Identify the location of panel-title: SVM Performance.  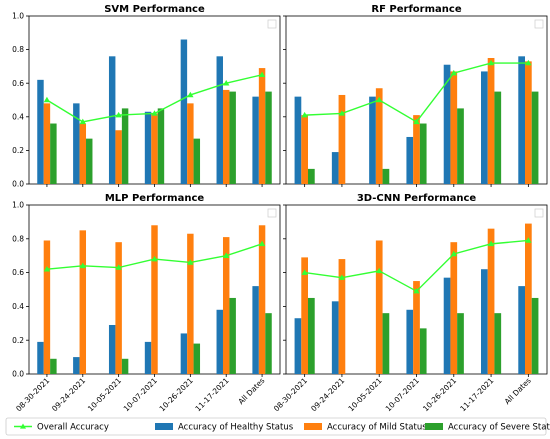
(154, 9).